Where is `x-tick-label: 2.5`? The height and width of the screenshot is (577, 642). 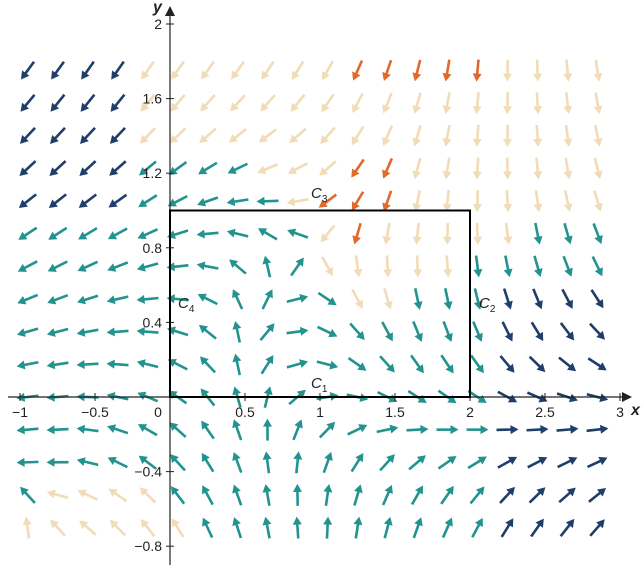
x-tick-label: 2.5 is located at coordinates (545, 412).